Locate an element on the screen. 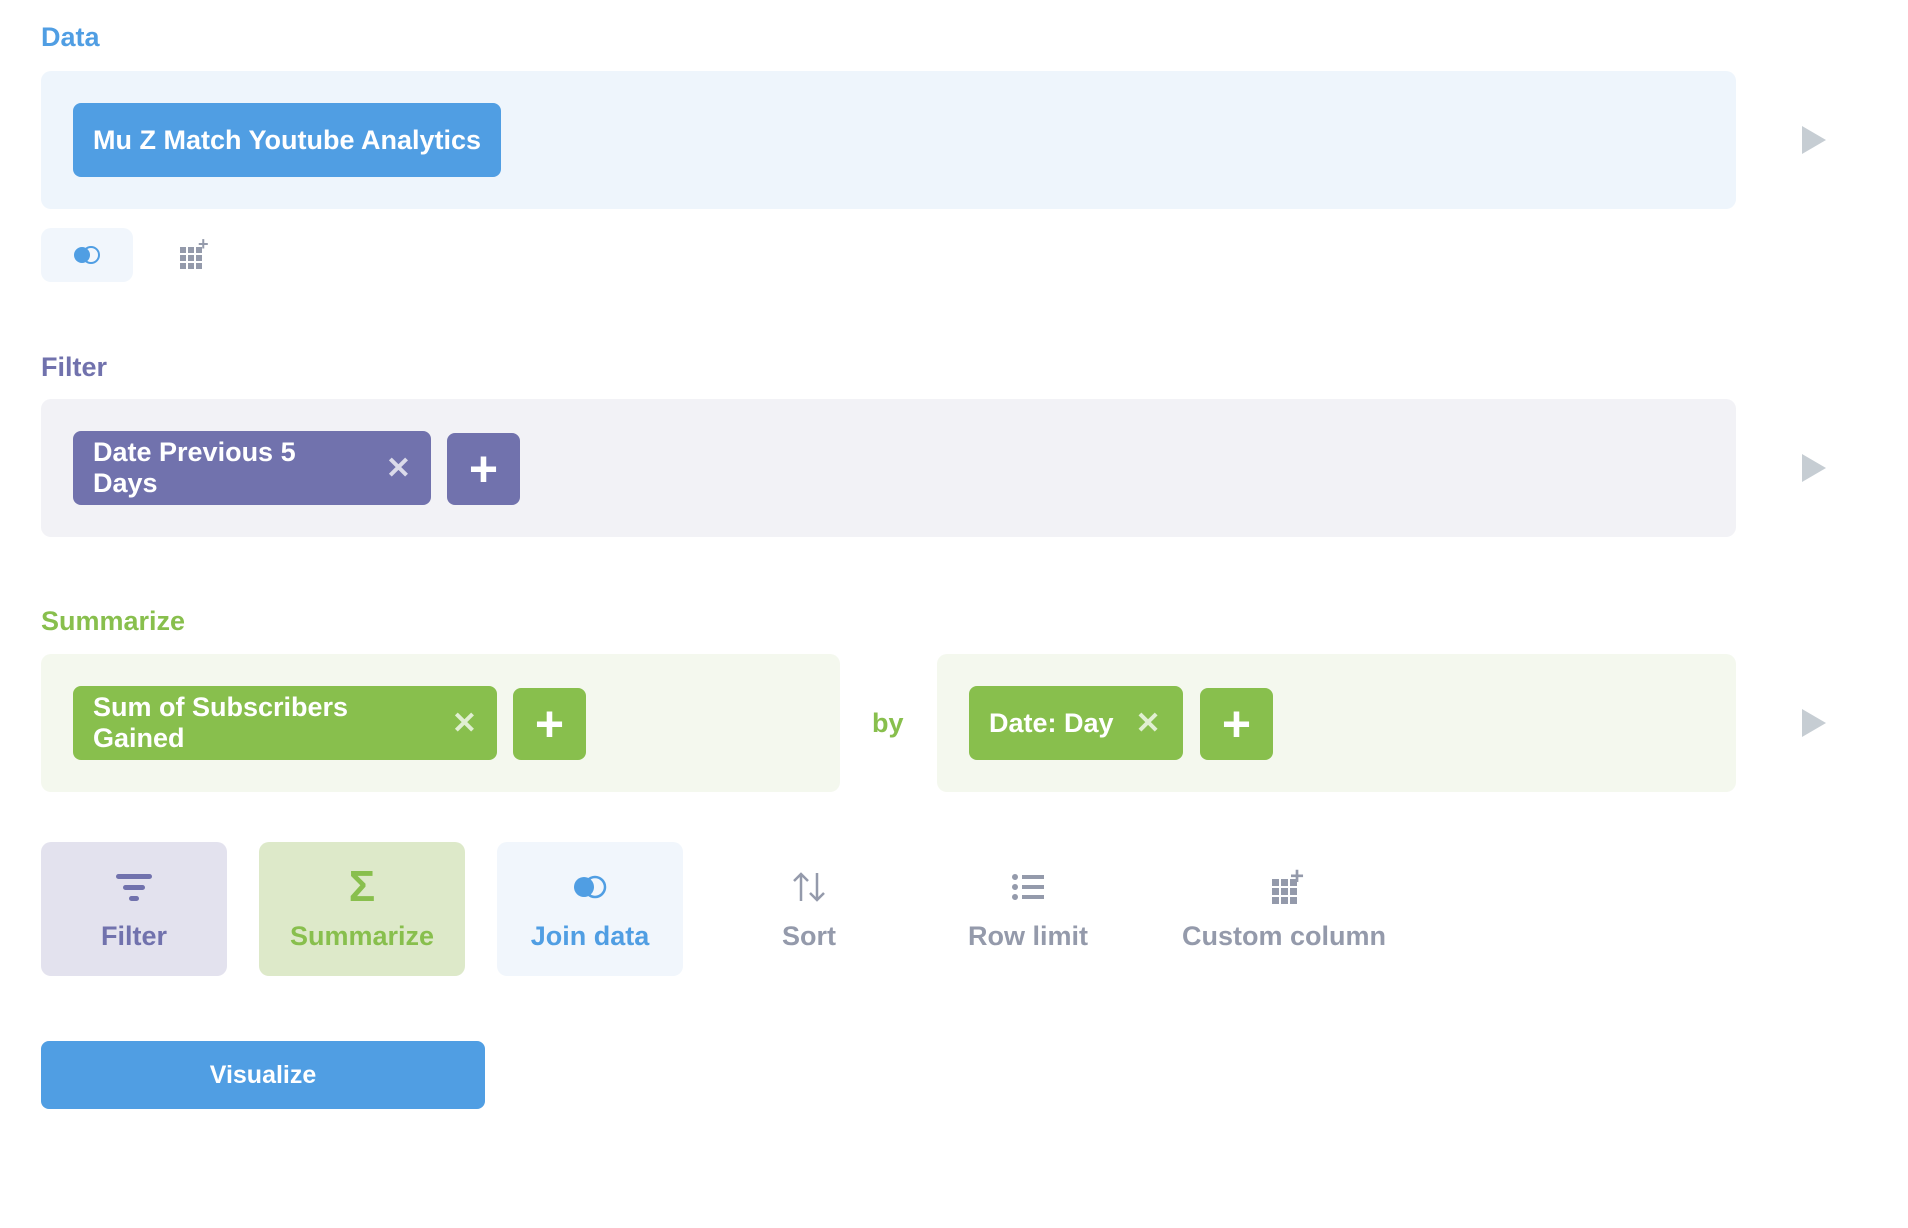  filter-icon is located at coordinates (134, 887).